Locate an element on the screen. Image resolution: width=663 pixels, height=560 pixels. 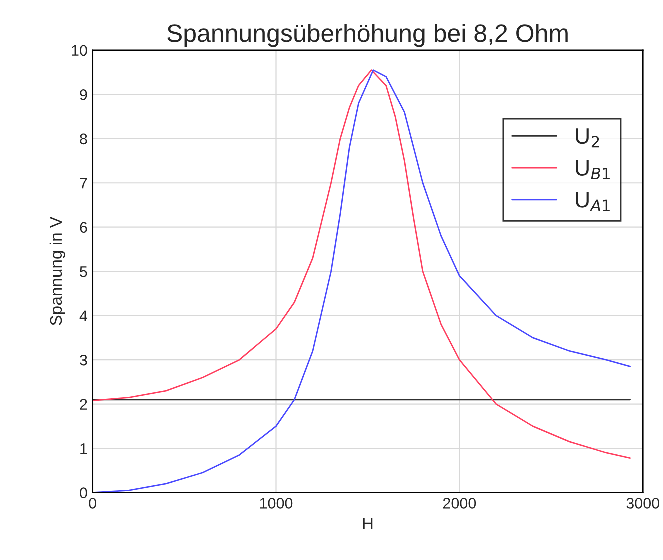
y-tick-label: 8 is located at coordinates (84, 139).